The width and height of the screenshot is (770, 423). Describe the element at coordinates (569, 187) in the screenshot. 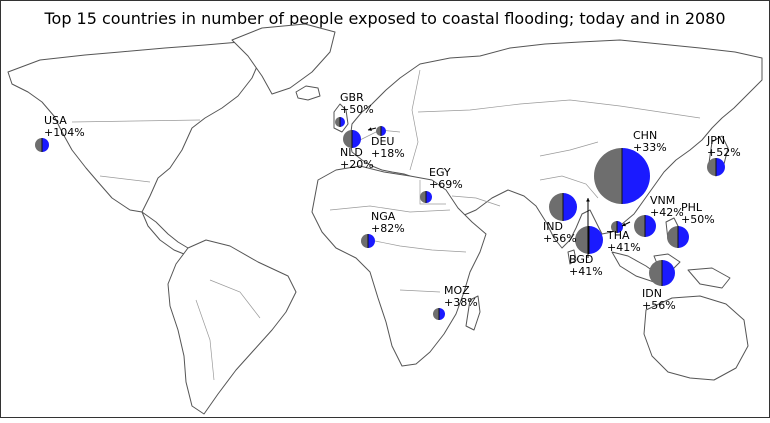

I see `border-india-china` at that location.